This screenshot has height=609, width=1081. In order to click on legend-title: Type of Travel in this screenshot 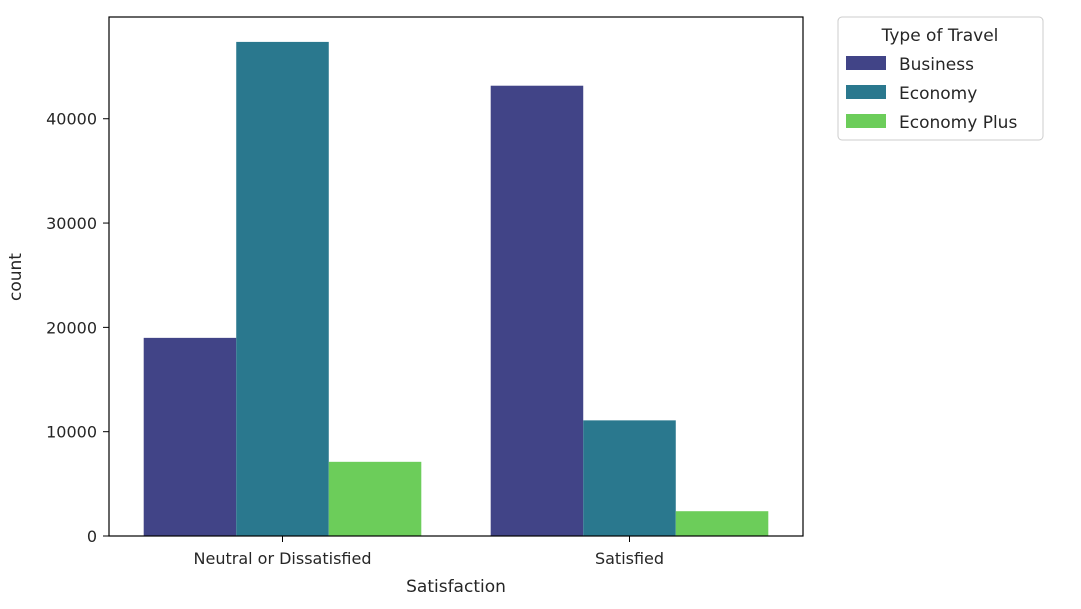, I will do `click(940, 36)`.